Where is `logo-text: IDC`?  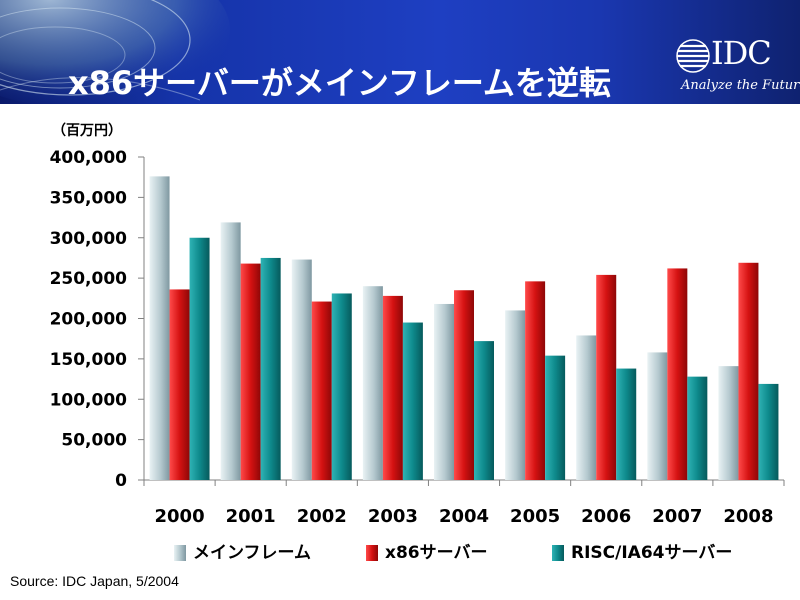
logo-text: IDC is located at coordinates (741, 53).